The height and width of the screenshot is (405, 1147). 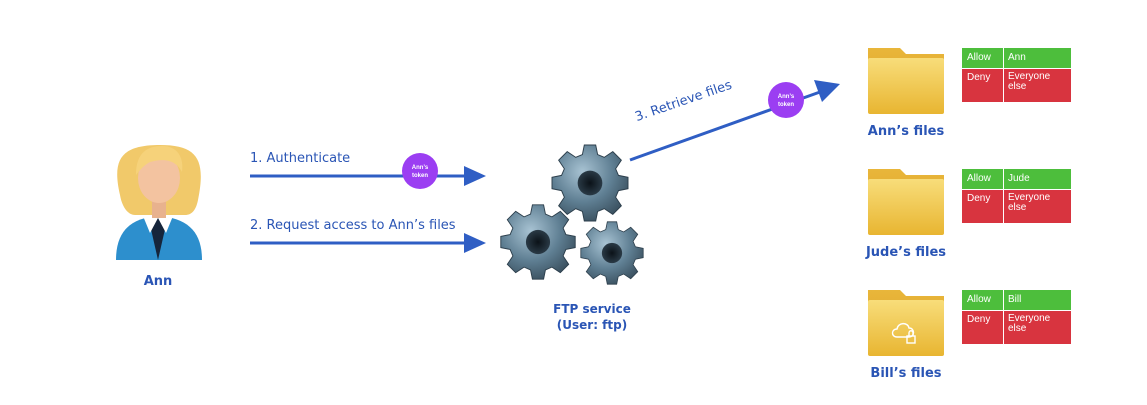 What do you see at coordinates (420, 176) in the screenshot?
I see `token-1-line2: token` at bounding box center [420, 176].